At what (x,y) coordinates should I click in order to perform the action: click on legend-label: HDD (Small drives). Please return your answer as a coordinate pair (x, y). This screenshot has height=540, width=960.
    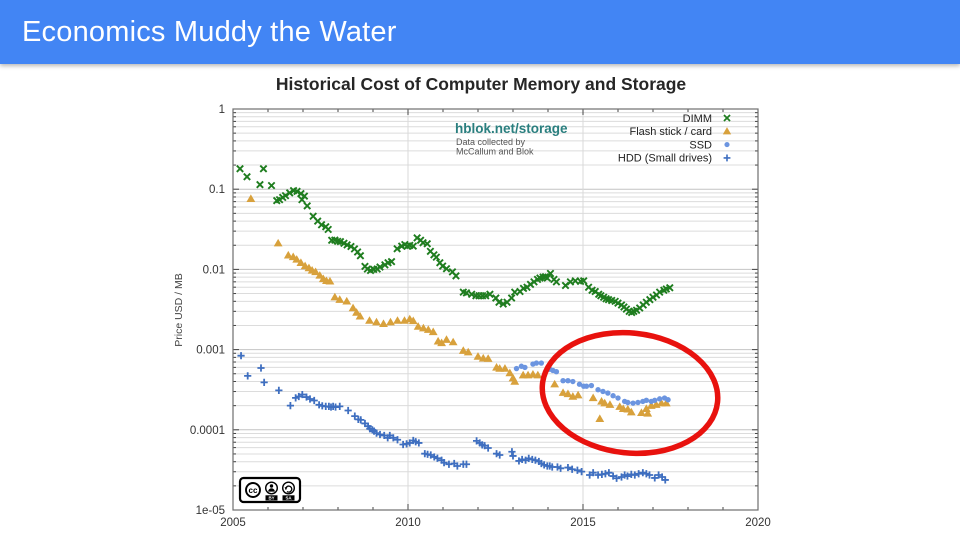
    Looking at the image, I should click on (665, 159).